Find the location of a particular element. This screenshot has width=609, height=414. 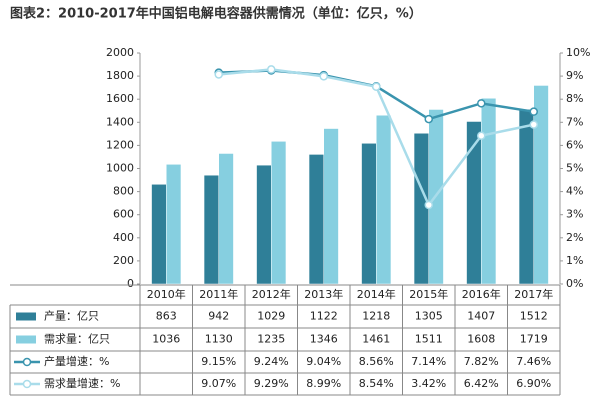

y2-tick-label: 0% is located at coordinates (574, 283).